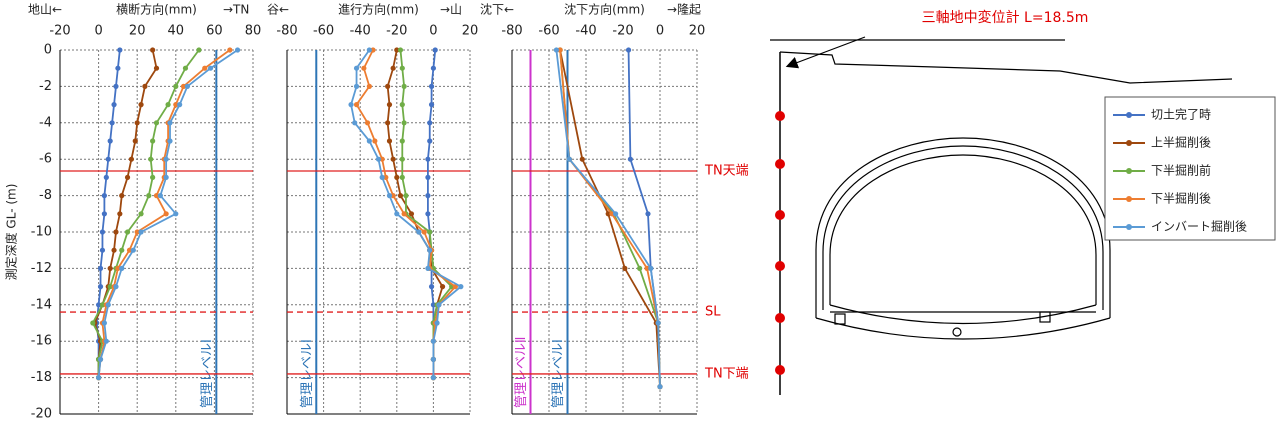 This screenshot has width=1280, height=423. What do you see at coordinates (11, 232) in the screenshot?
I see `y-axis-label: 測定深度 GL- (m)` at bounding box center [11, 232].